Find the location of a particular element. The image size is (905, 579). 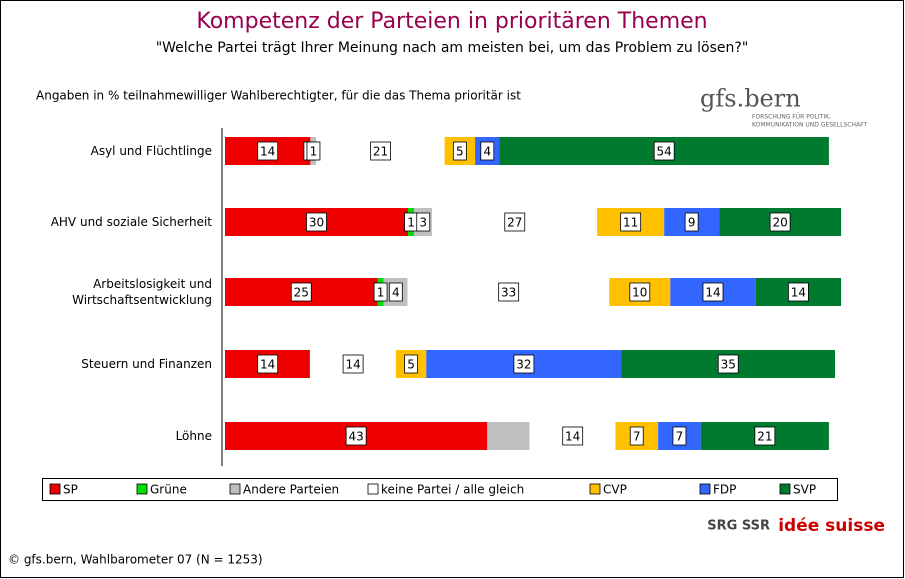

source: © gfs.bern, Wahlbarometer 07 (N = 1253) is located at coordinates (135, 560).